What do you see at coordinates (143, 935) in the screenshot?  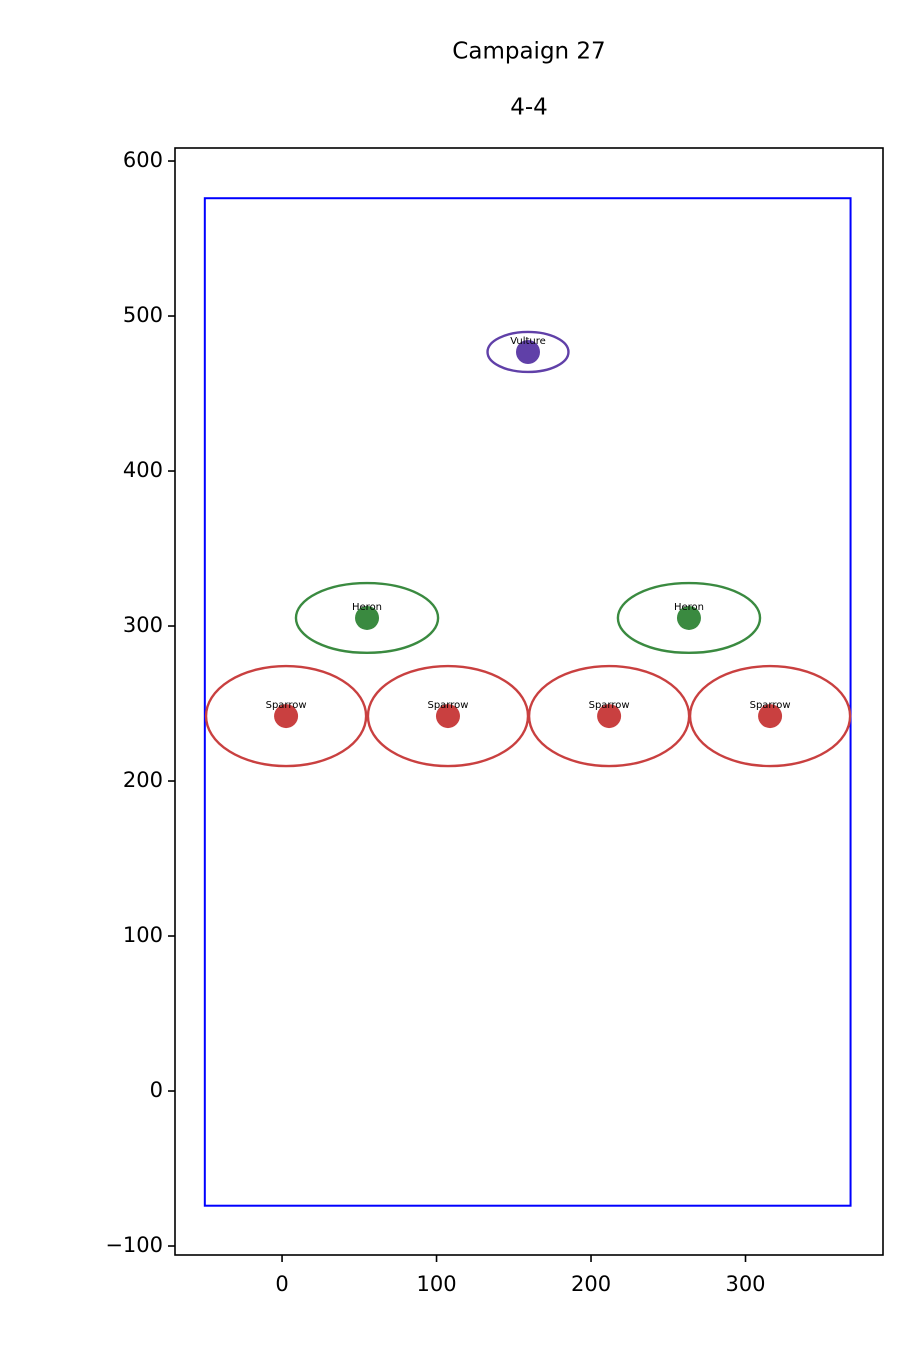 I see `y-tick-label: 100` at bounding box center [143, 935].